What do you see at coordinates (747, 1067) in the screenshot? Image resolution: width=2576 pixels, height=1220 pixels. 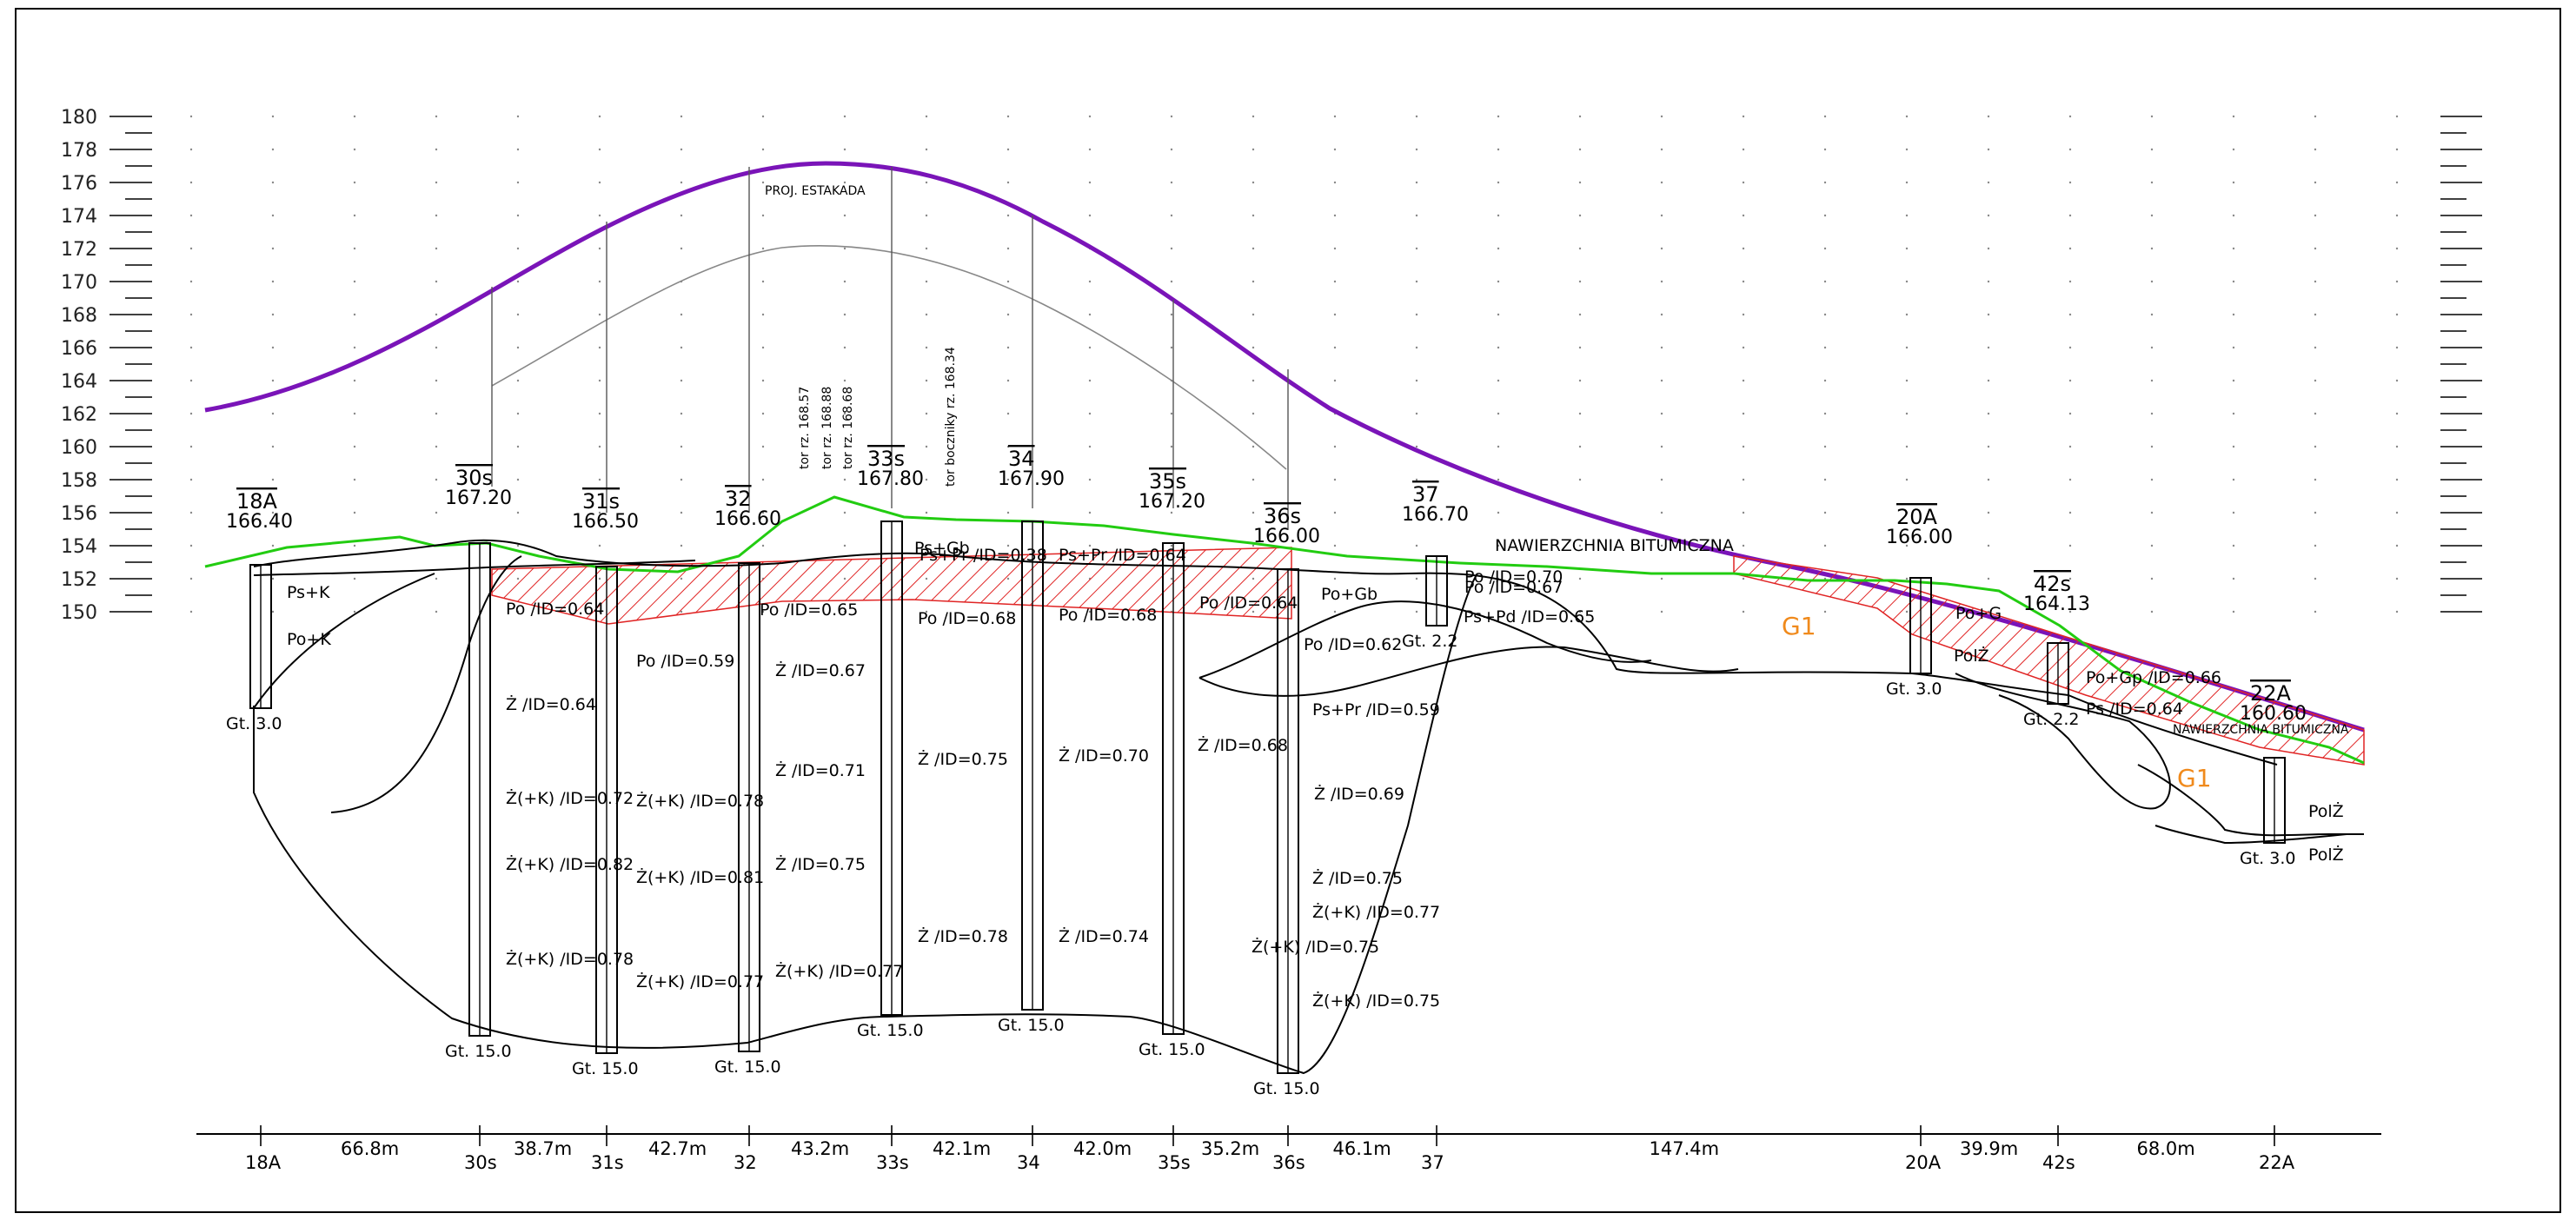 I see `borehole-depth: Gt. 15.0` at bounding box center [747, 1067].